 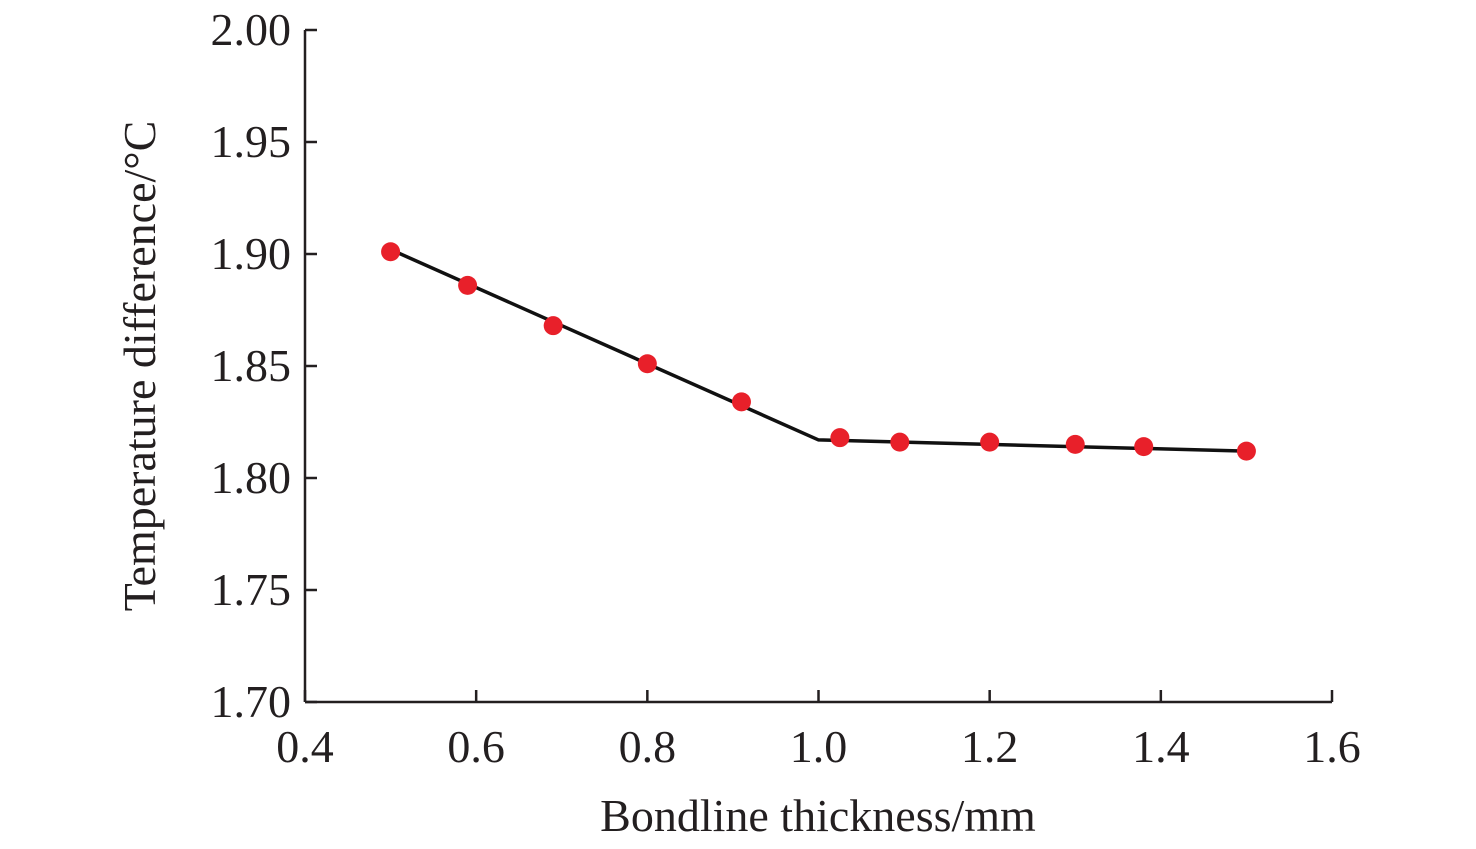 I want to click on x-tick-label: 1.2, so click(x=990, y=746).